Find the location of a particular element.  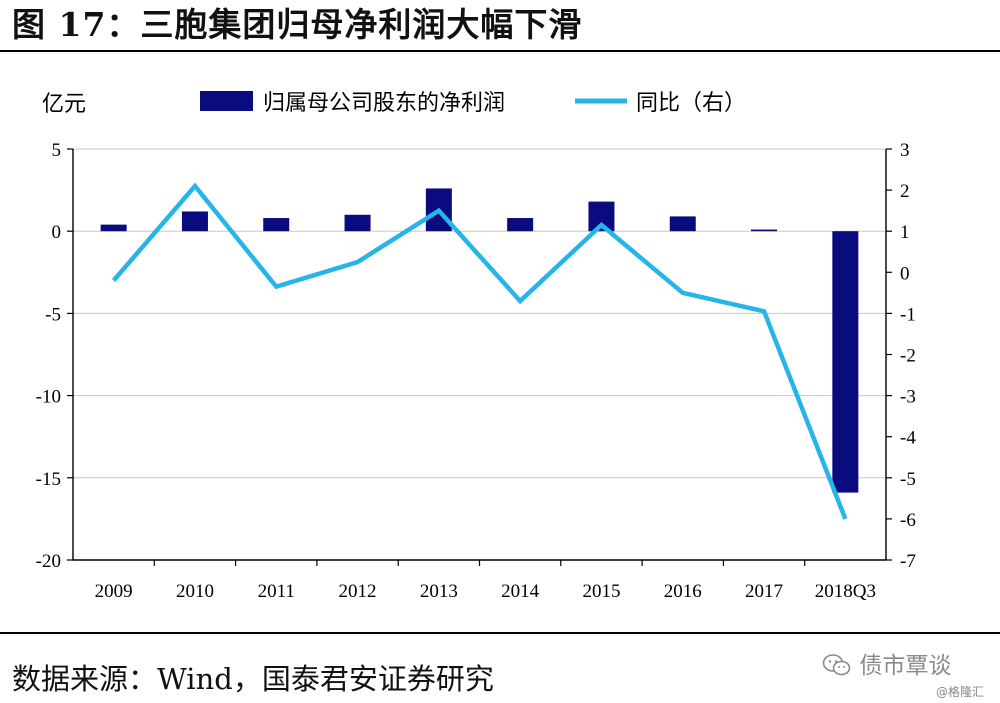

right-tick-label: 3 is located at coordinates (905, 150).